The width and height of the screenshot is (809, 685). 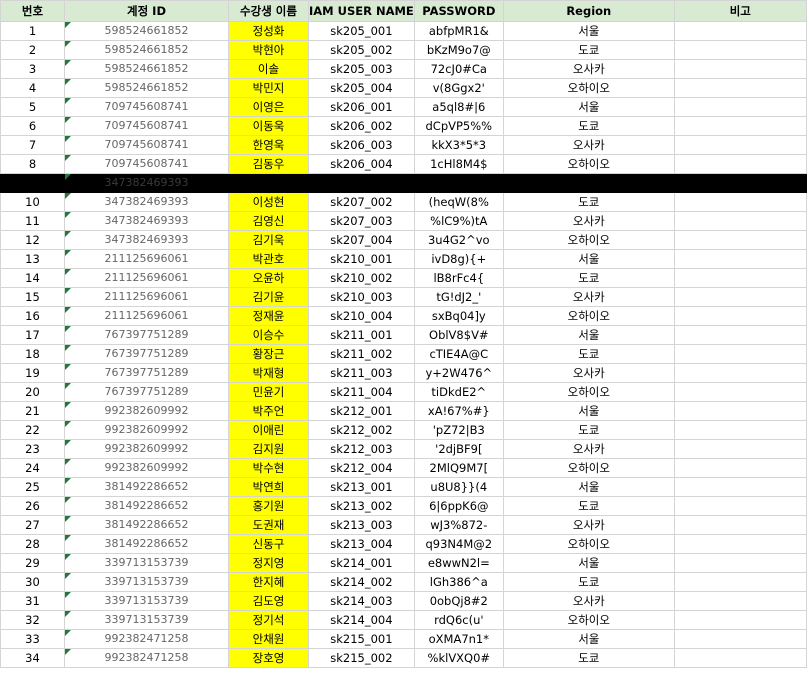 What do you see at coordinates (361, 278) in the screenshot?
I see `iam-user-cell: sk210_002` at bounding box center [361, 278].